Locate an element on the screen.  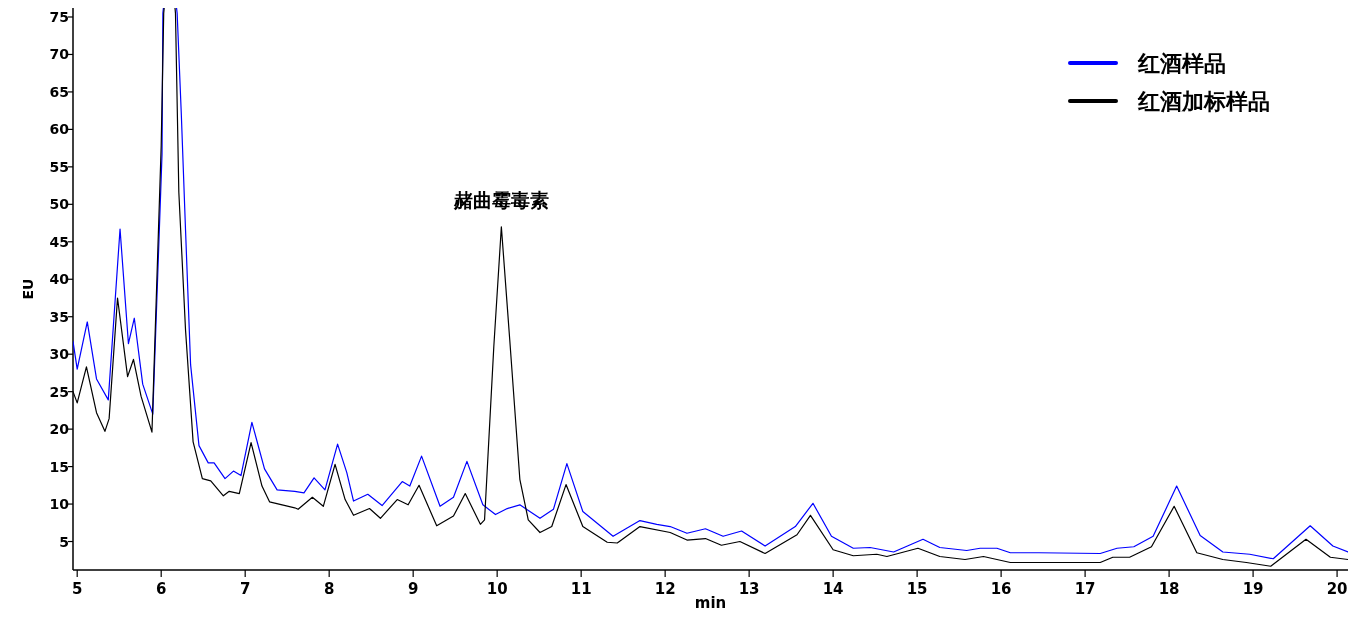
y-tick-label: 55 is located at coordinates (59, 166).